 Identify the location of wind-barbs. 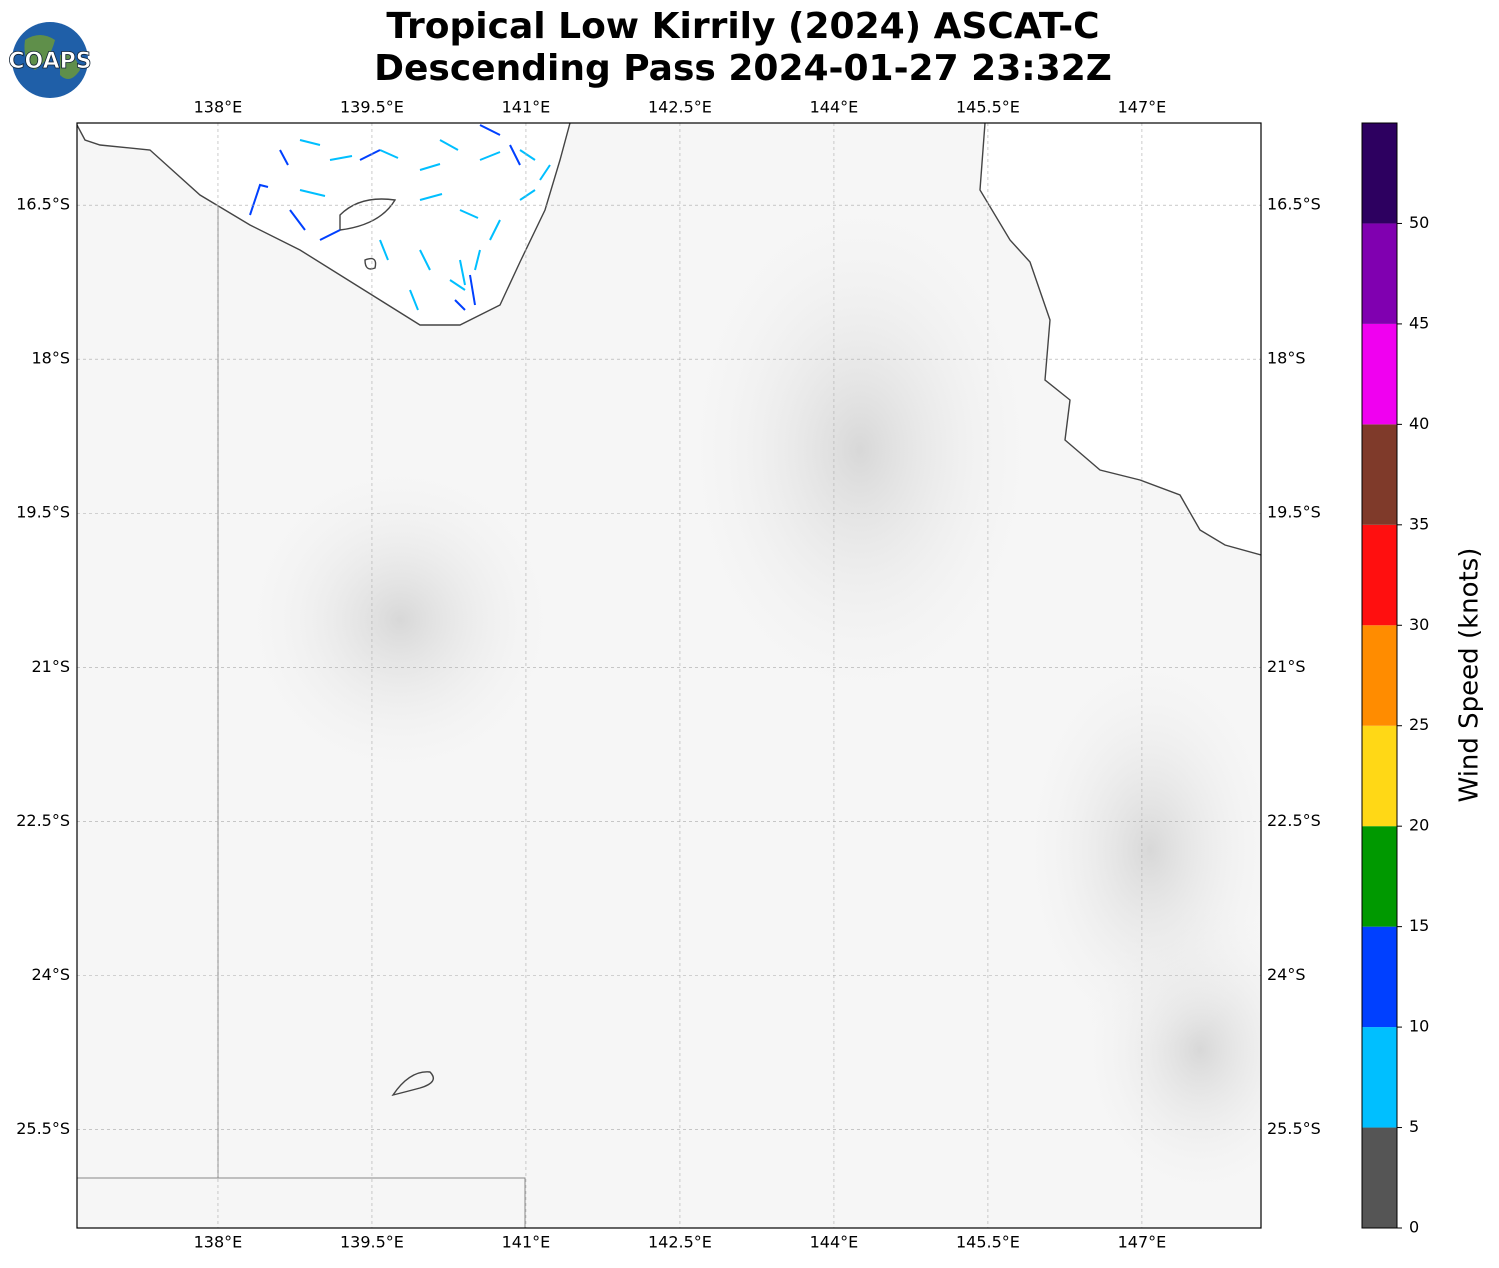
(400, 217).